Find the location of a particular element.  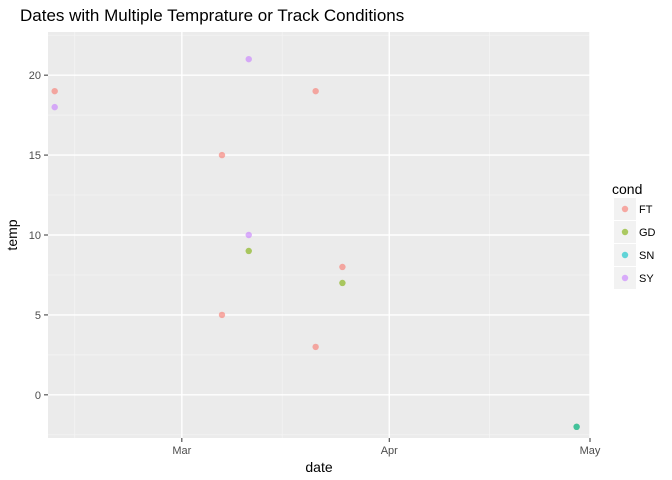

legend-label-sn: SN is located at coordinates (646, 256).